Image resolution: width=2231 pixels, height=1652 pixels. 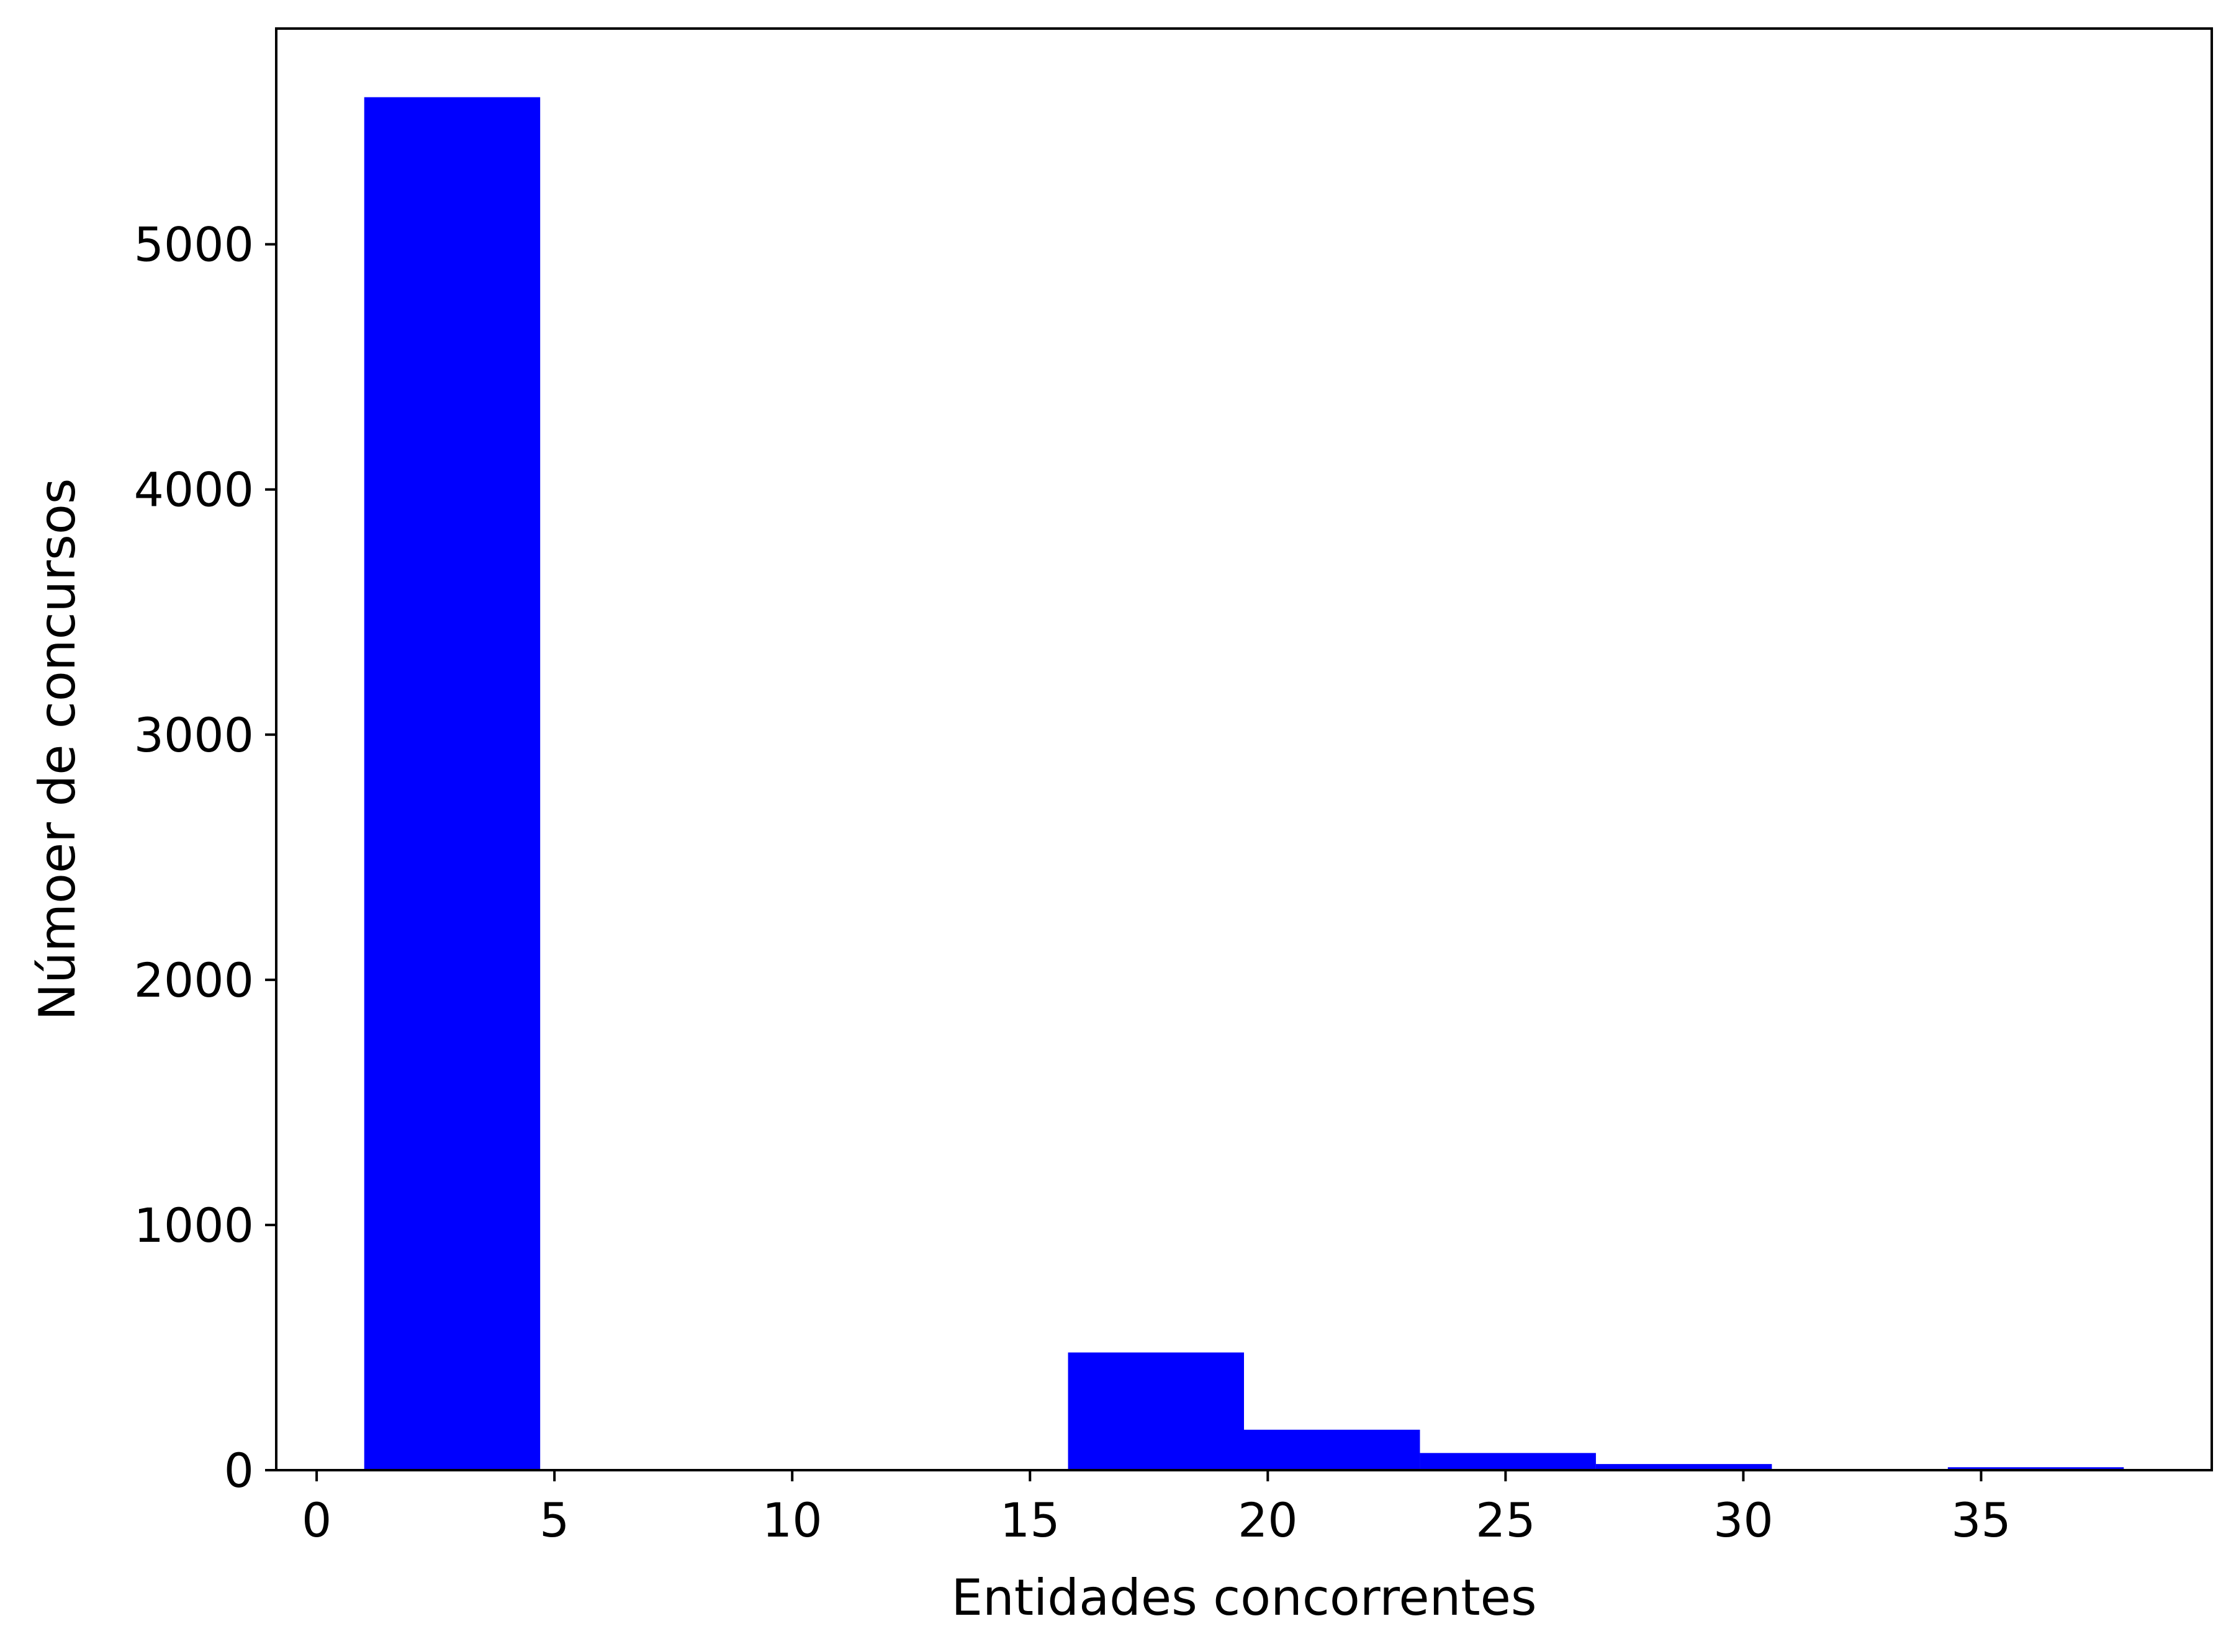 I want to click on x-axis-label: Entidades concorrentes, so click(x=1243, y=1598).